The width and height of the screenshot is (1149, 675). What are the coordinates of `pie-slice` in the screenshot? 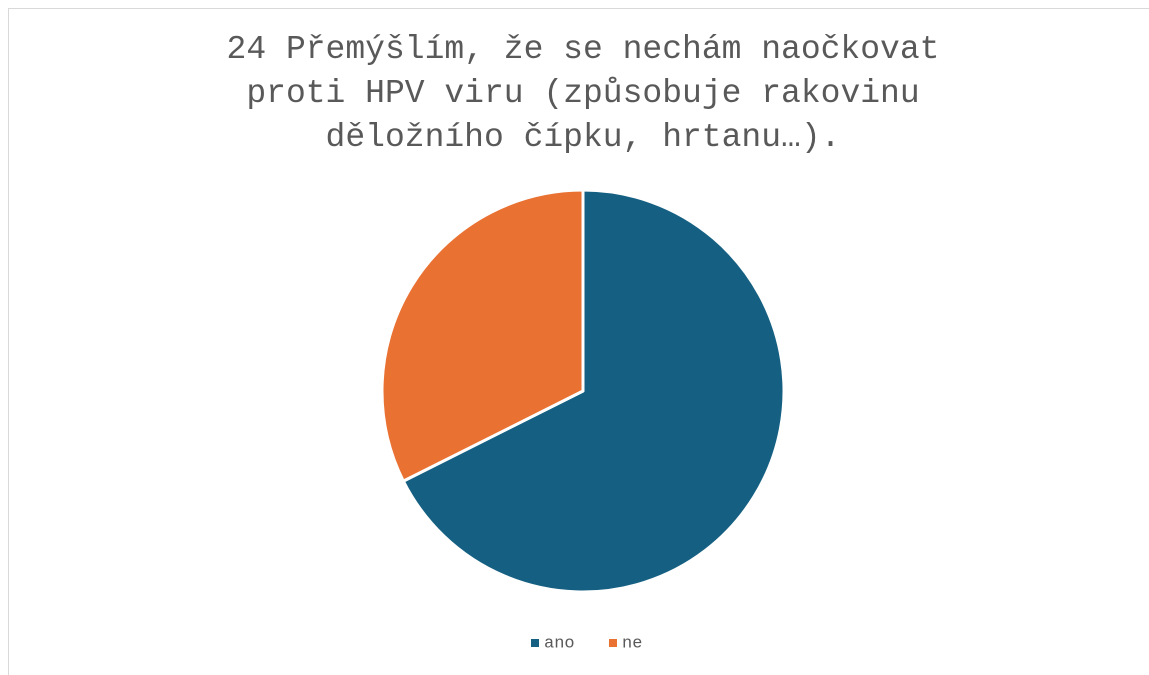 It's located at (482, 335).